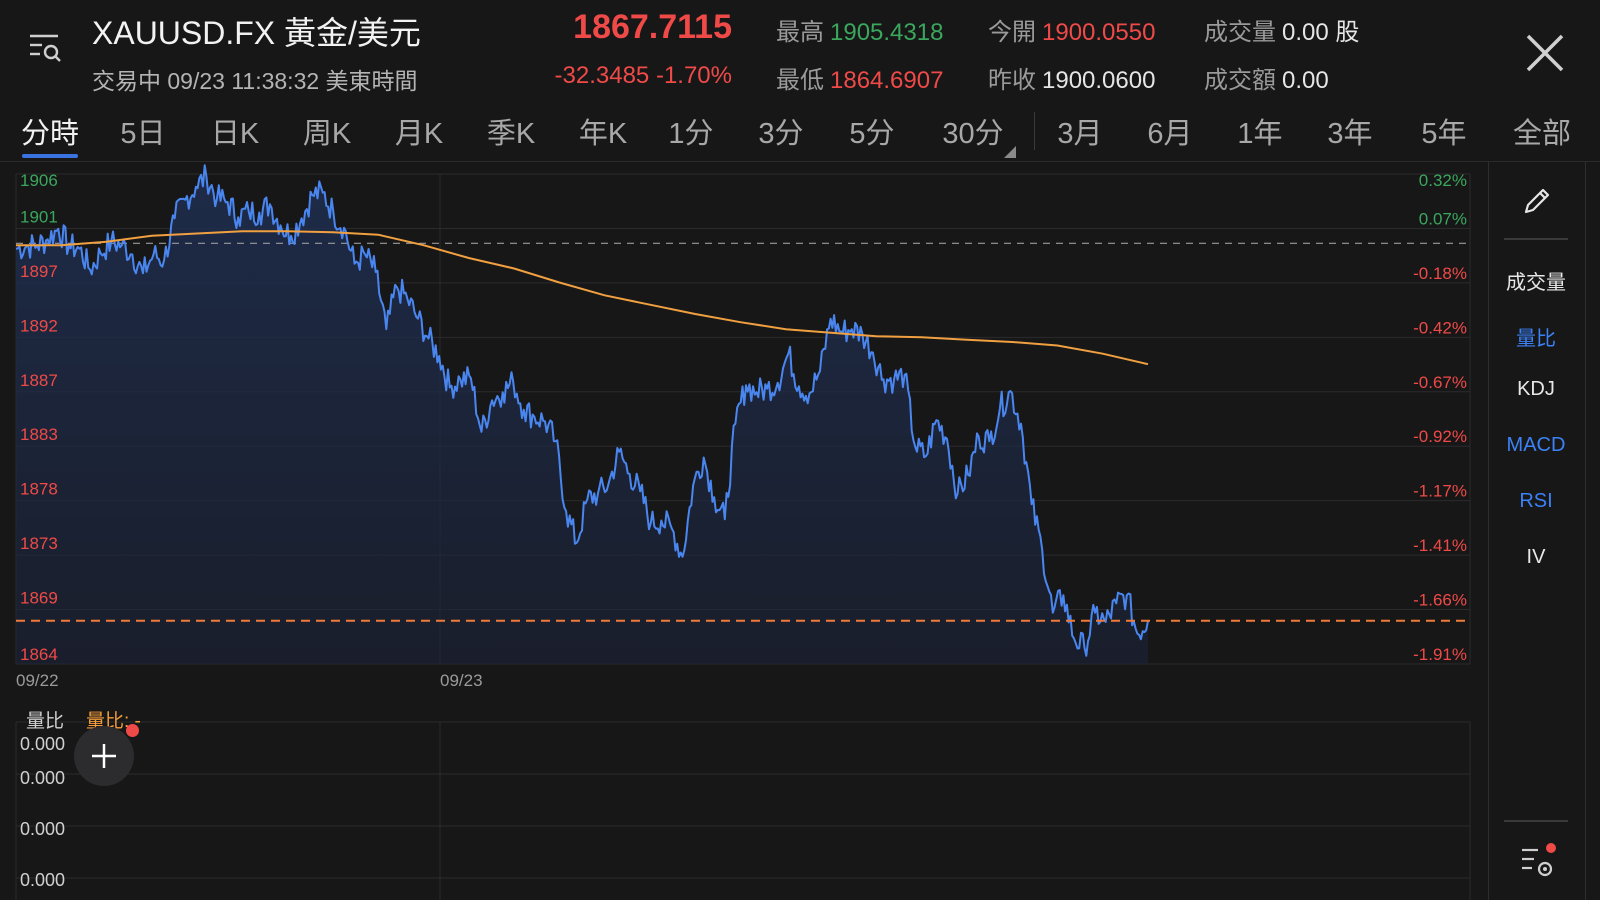 The width and height of the screenshot is (1600, 900). What do you see at coordinates (1536, 821) in the screenshot?
I see `side-divider-bottom` at bounding box center [1536, 821].